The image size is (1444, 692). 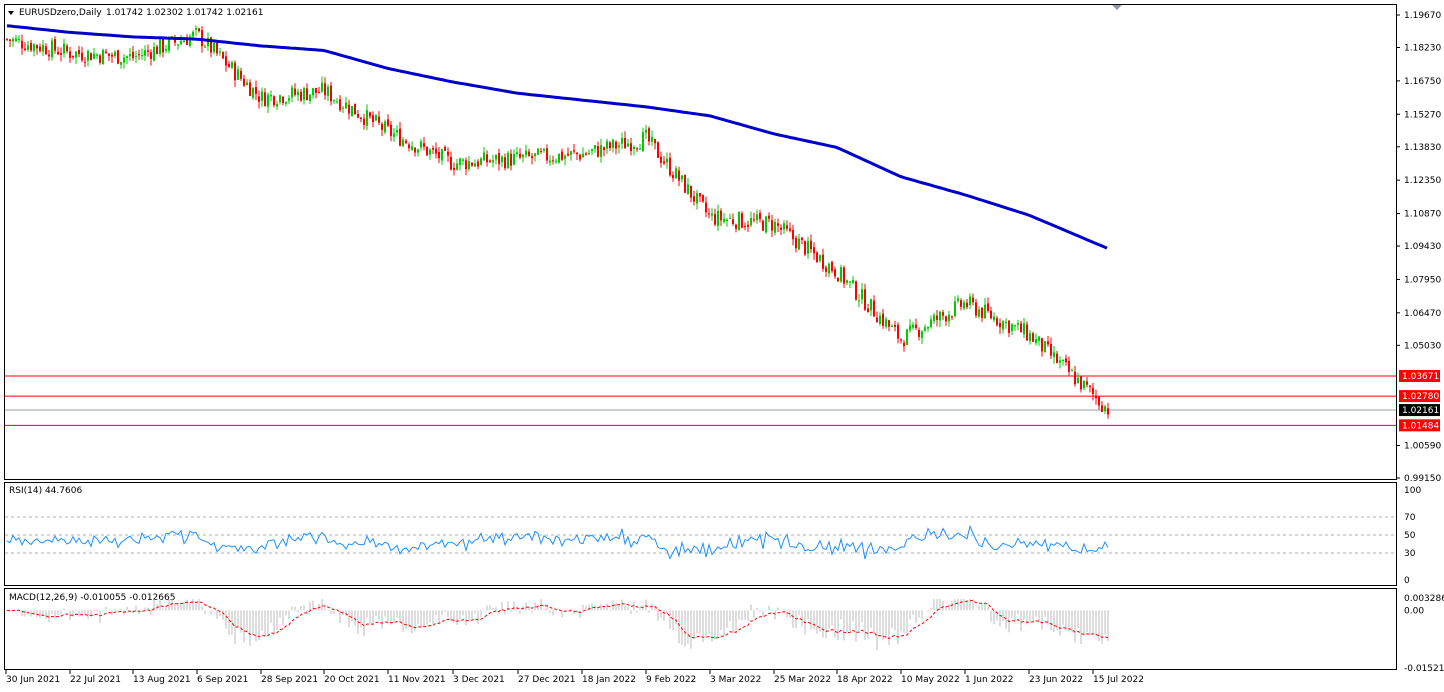 I want to click on date-tick-label: 20 Oct 2021, so click(x=352, y=680).